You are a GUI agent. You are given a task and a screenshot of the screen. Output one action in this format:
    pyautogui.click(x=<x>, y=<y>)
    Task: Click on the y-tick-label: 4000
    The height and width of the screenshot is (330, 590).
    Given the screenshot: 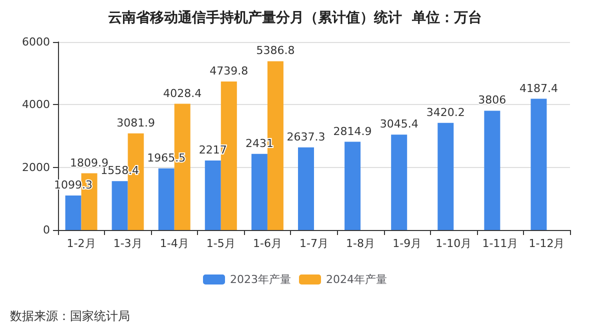 What is the action you would take?
    pyautogui.click(x=36, y=105)
    